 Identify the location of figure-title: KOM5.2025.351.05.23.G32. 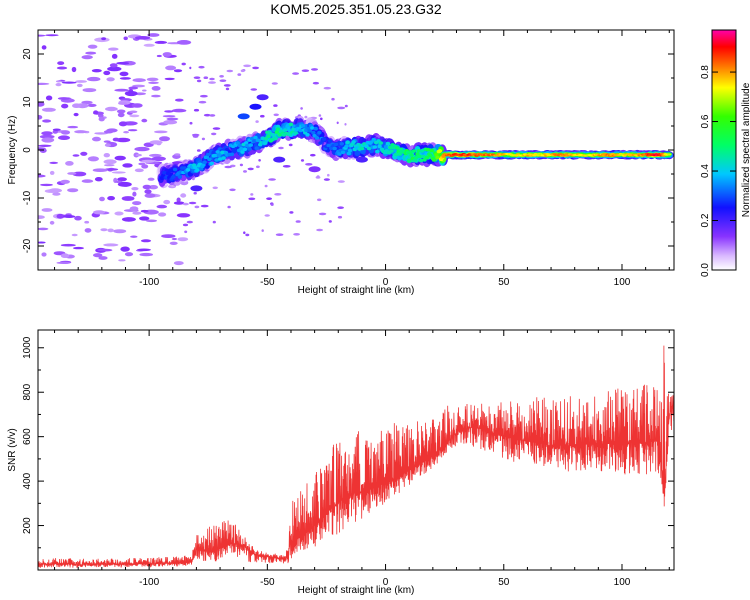
(355, 9).